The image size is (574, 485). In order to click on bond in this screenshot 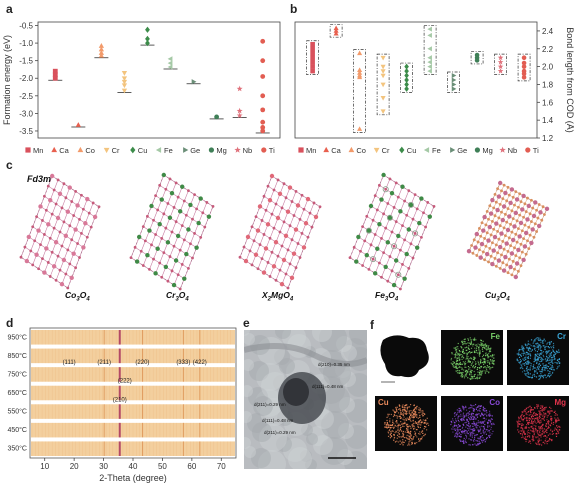, I will do `click(58, 275)`.